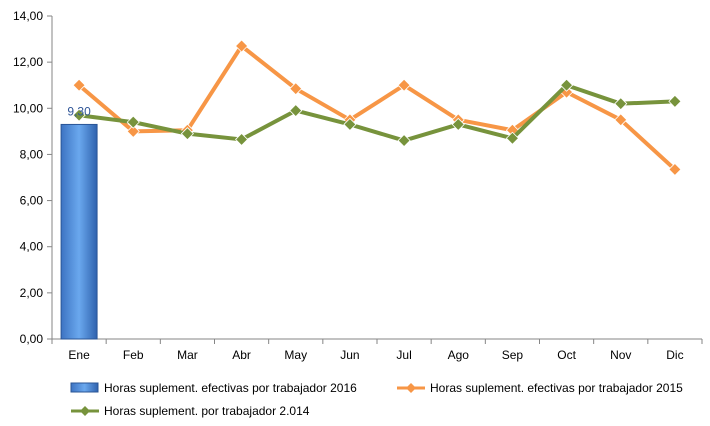  What do you see at coordinates (566, 355) in the screenshot?
I see `x-tick-label: Oct` at bounding box center [566, 355].